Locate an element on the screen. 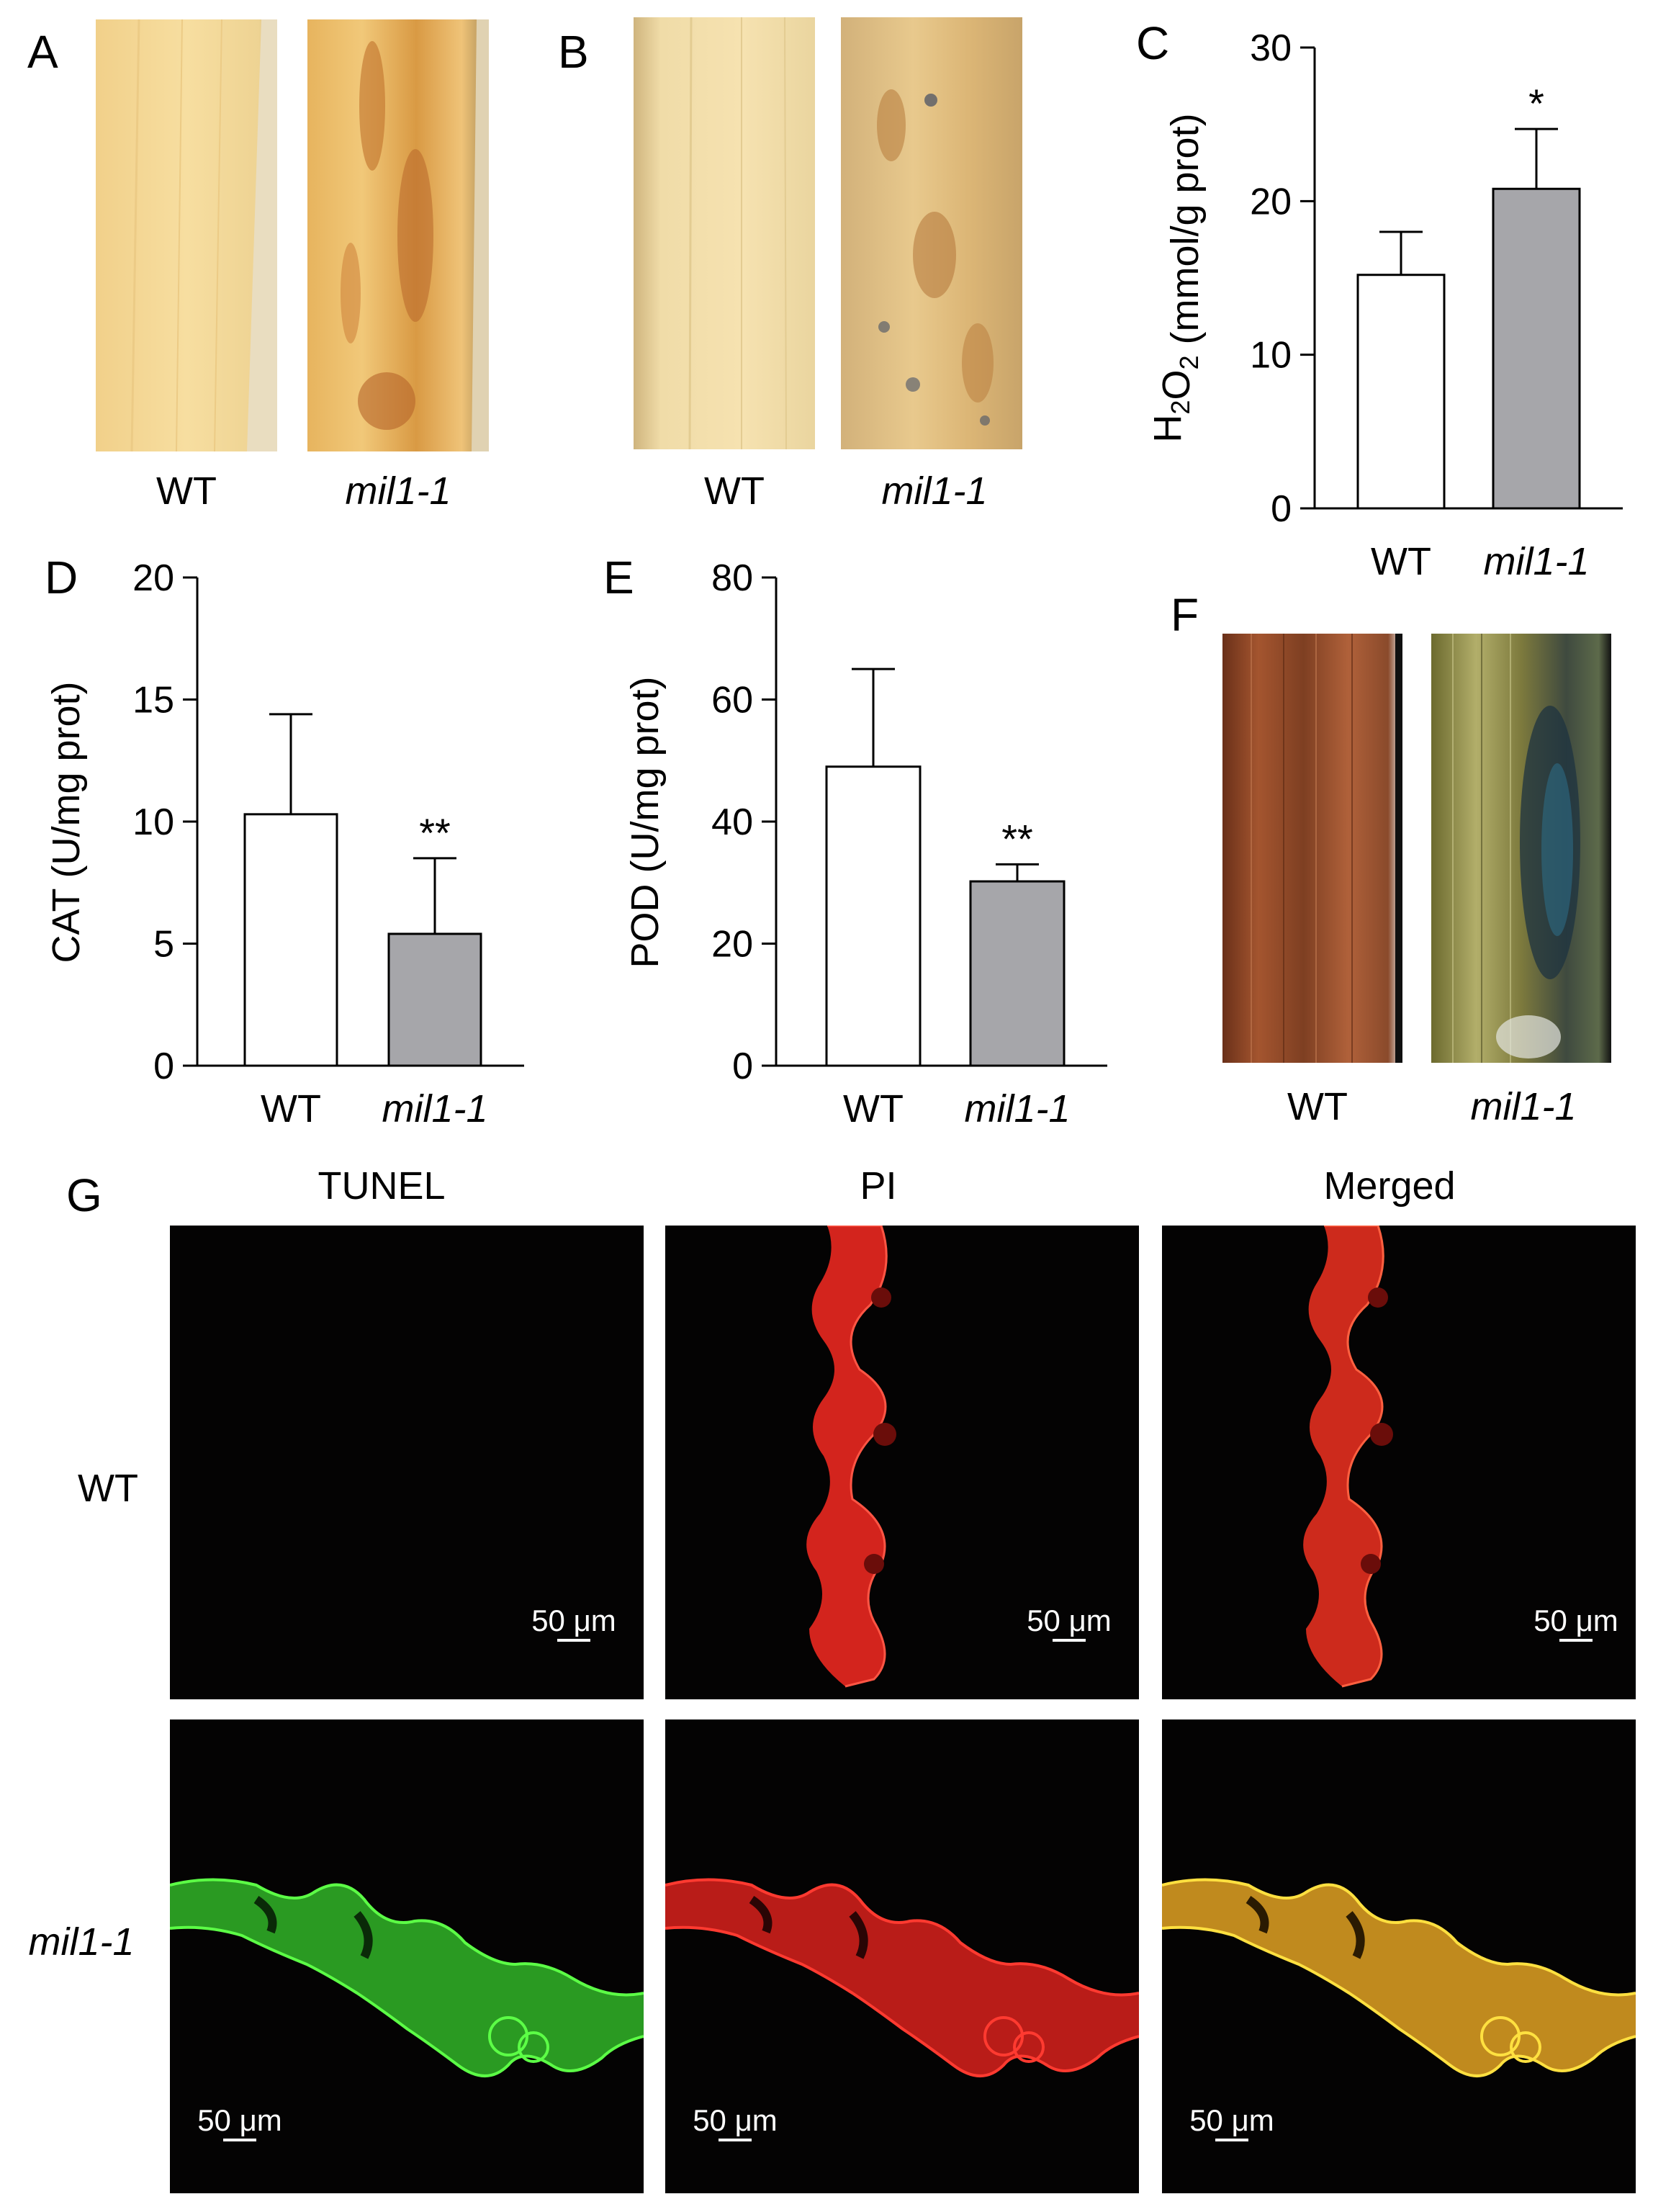 The width and height of the screenshot is (1653, 2212). chart-cat: WT ** mil1-1 0 5 10 15 20 CAT (U/mg prot) is located at coordinates (285, 844).